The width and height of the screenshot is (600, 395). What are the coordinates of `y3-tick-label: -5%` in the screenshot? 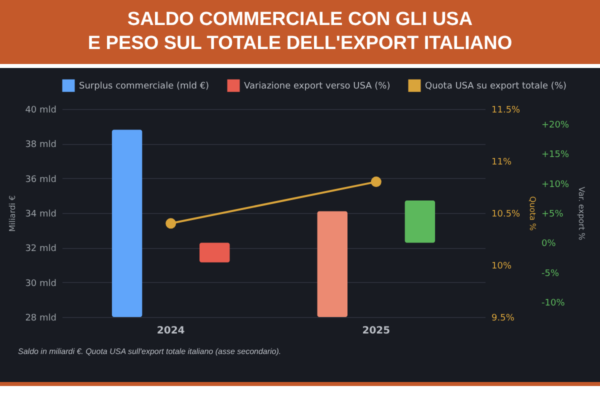 It's located at (551, 273).